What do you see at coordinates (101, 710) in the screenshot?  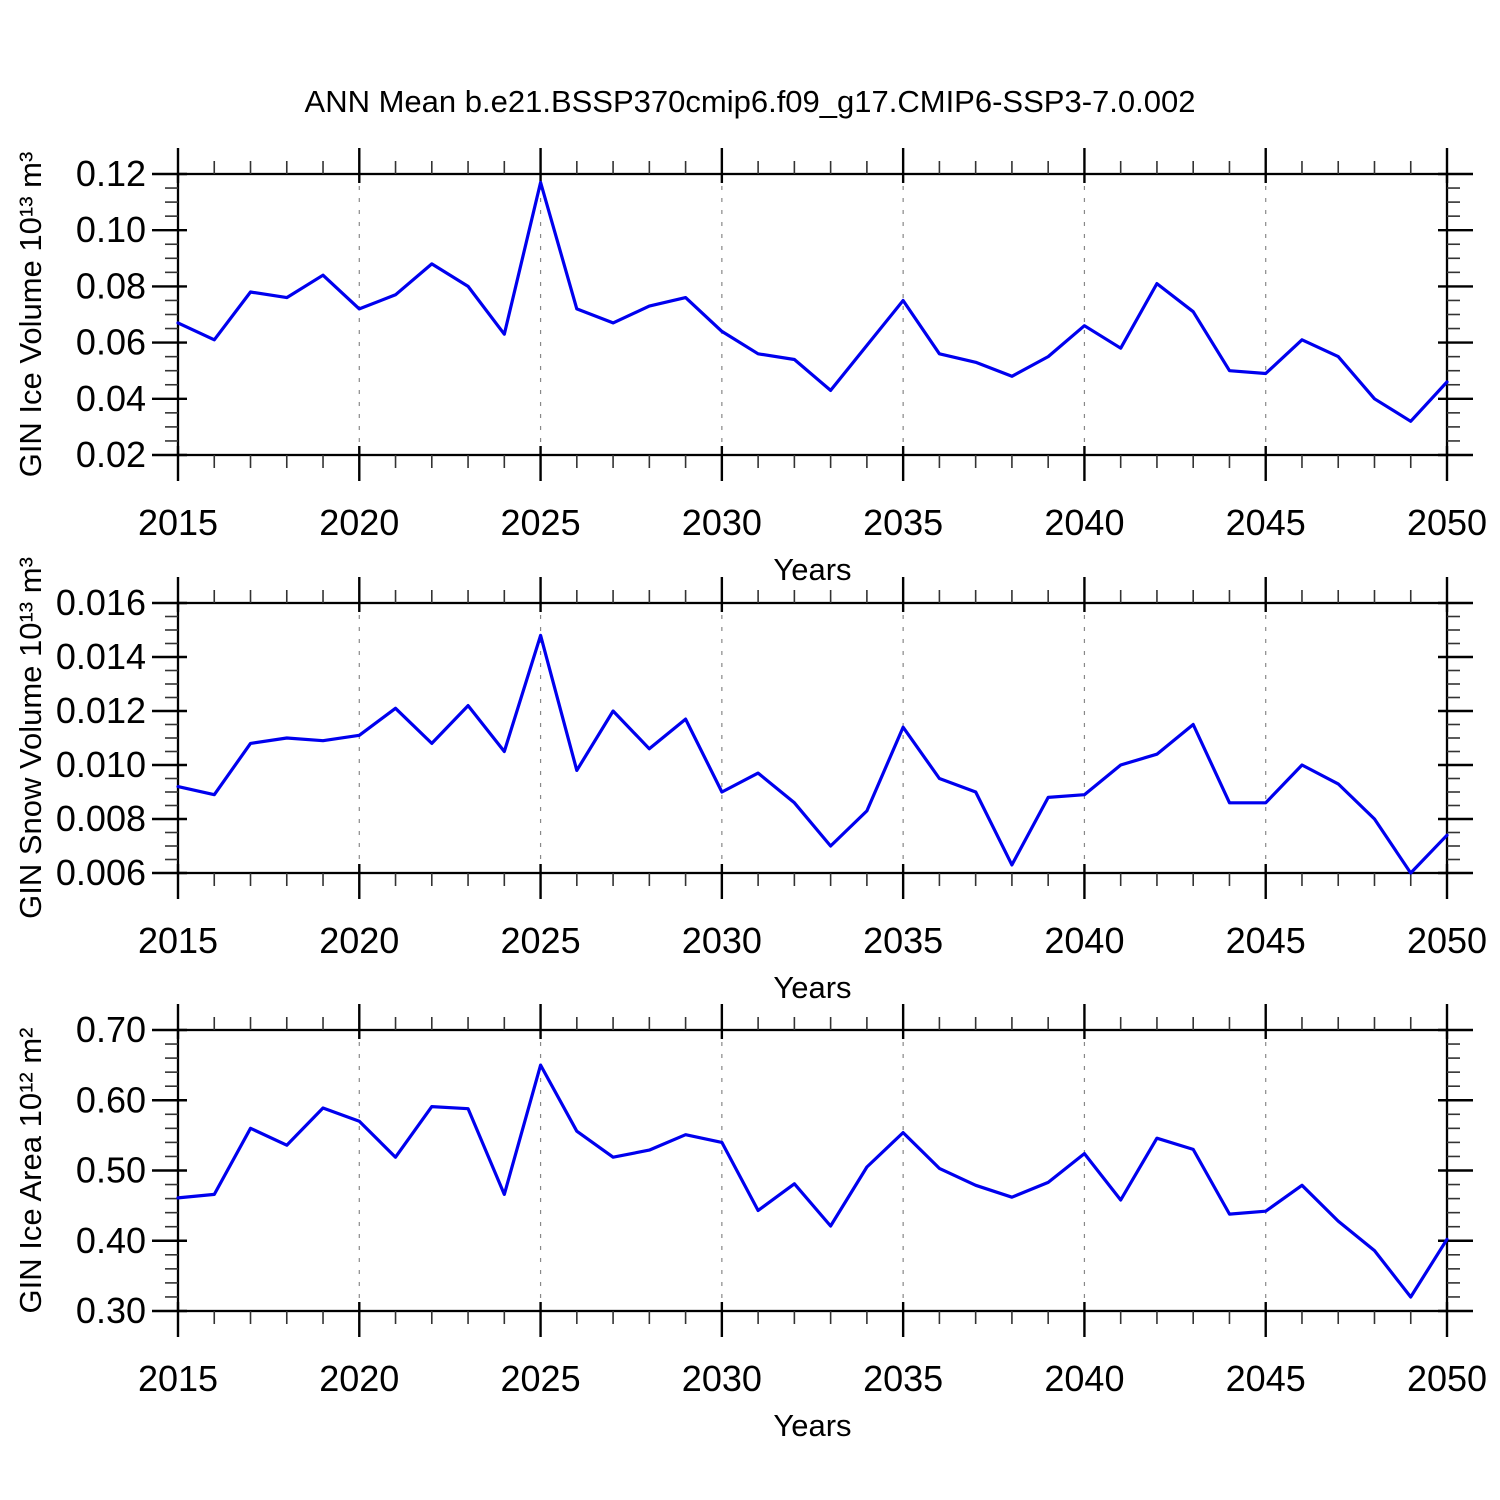 I see `y-tick-label: 0.012` at bounding box center [101, 710].